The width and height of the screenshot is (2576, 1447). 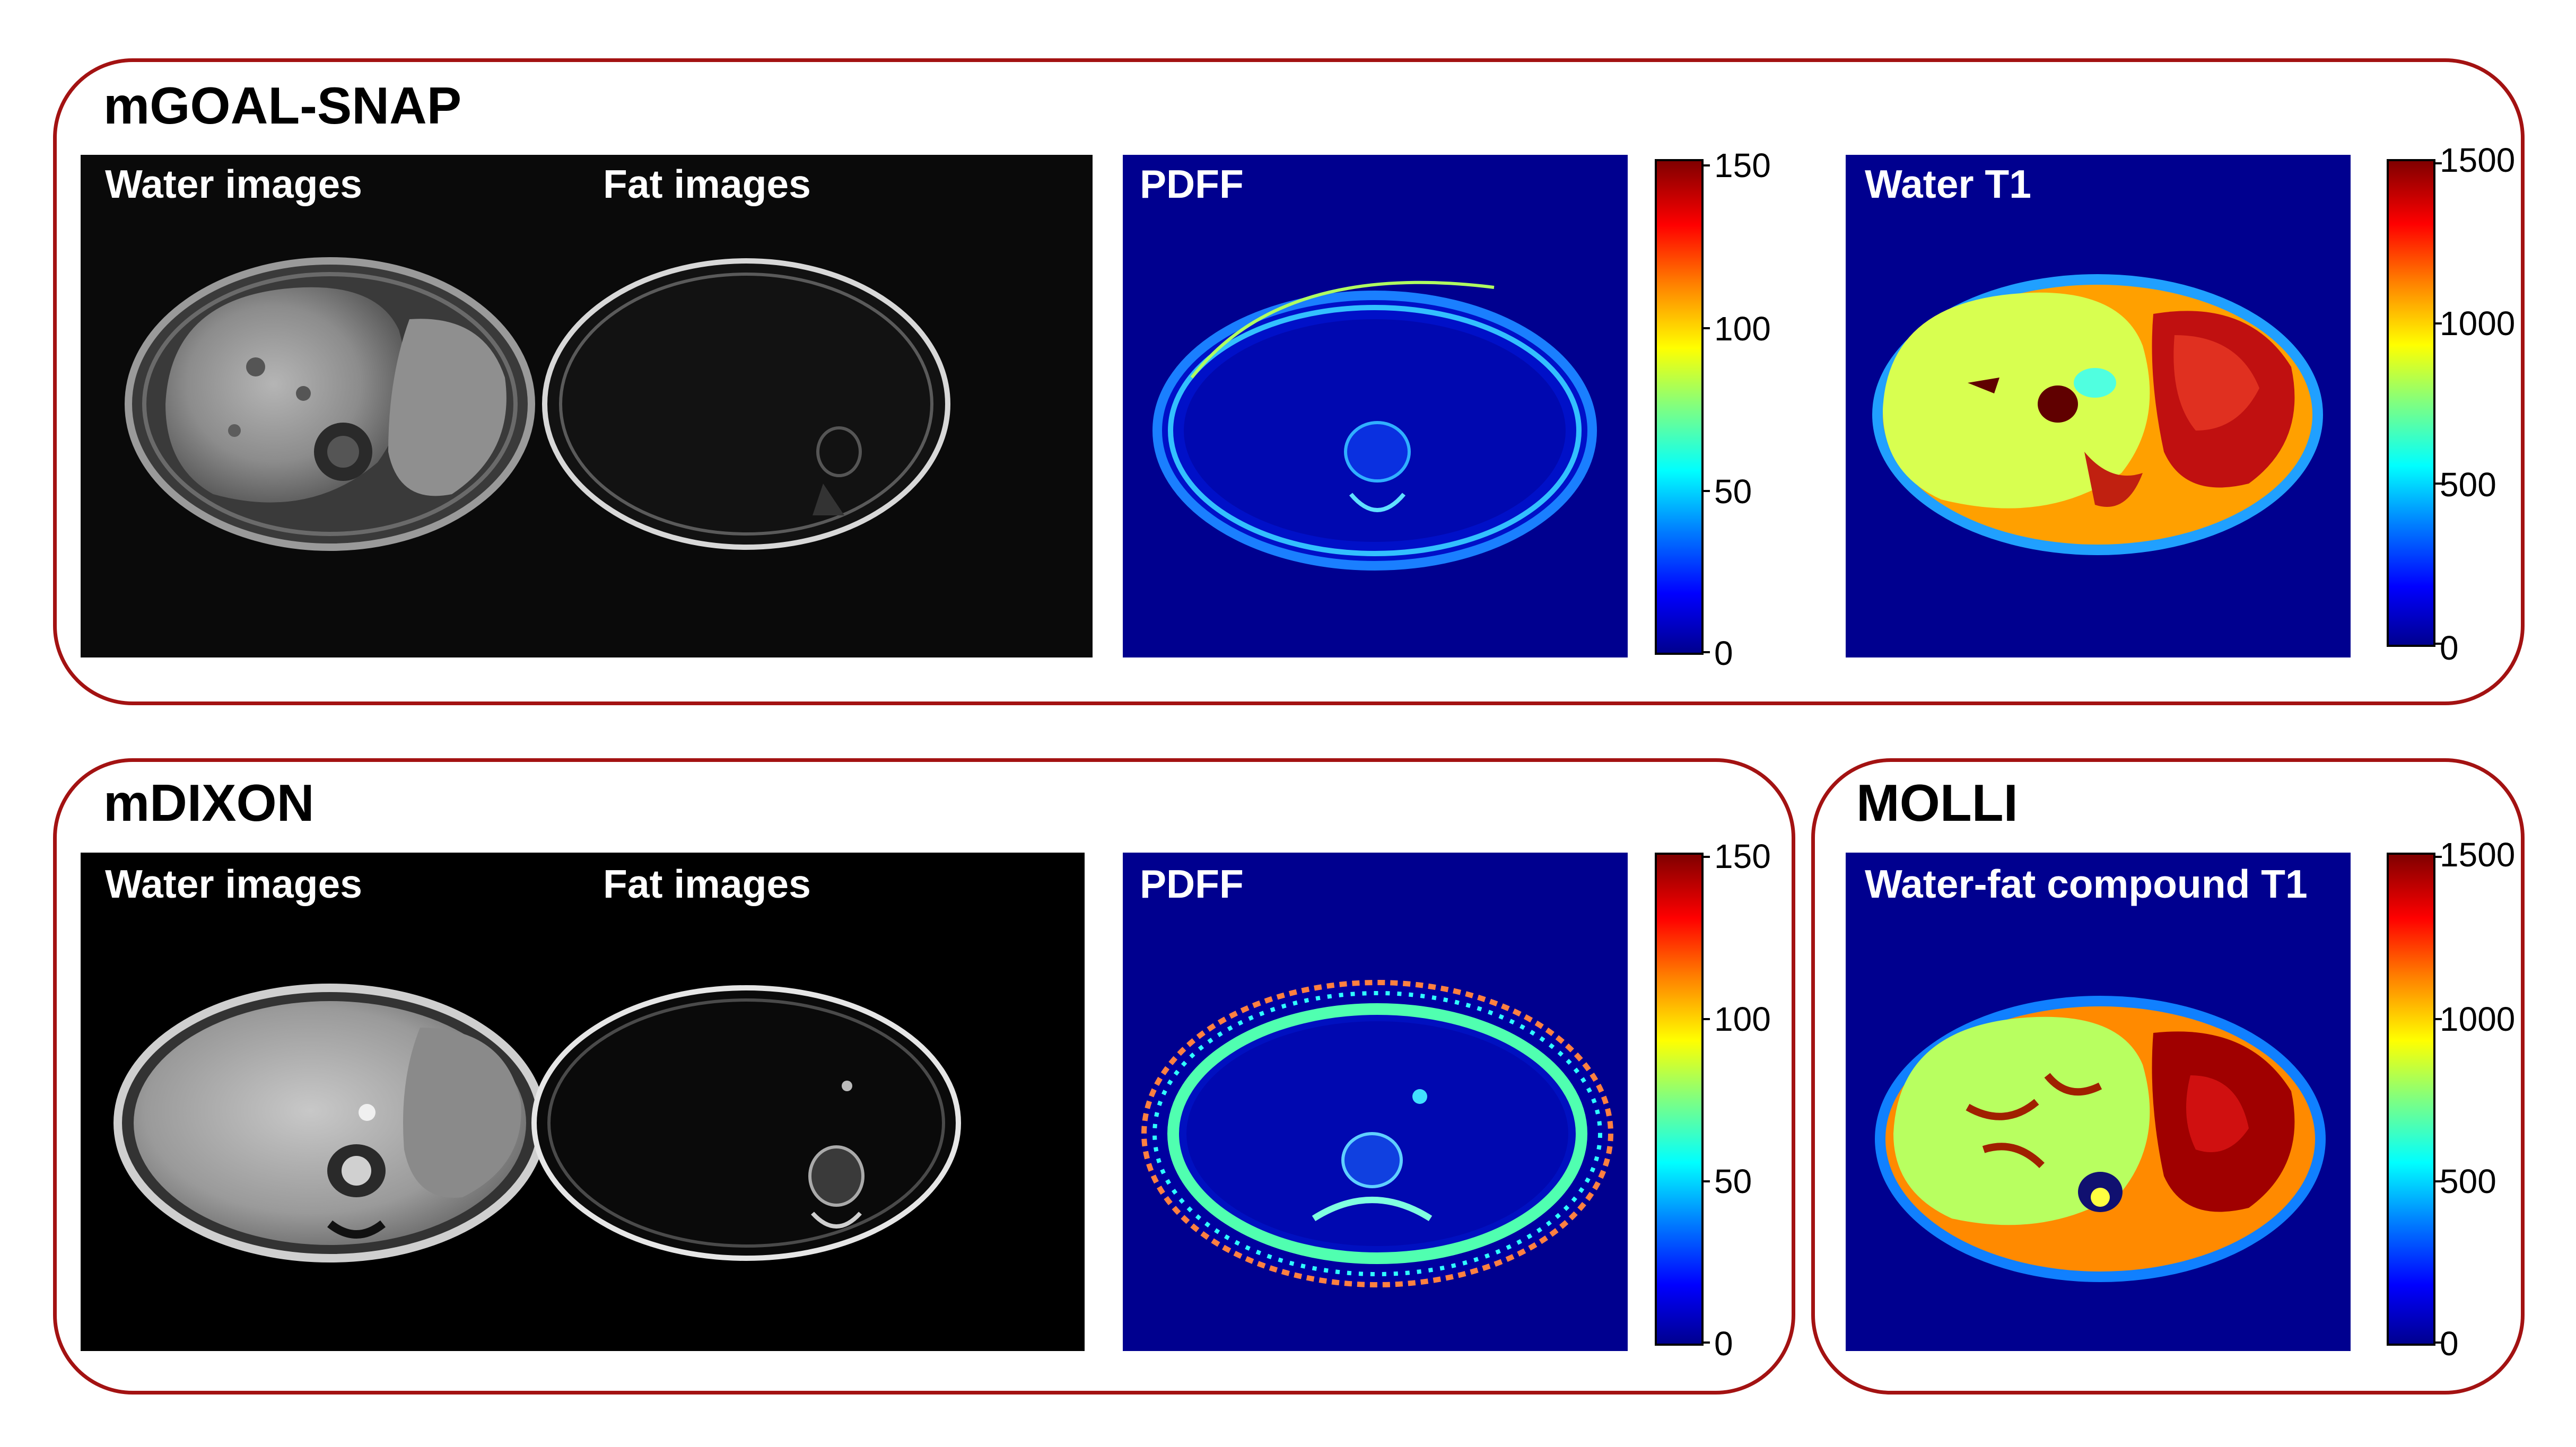 What do you see at coordinates (2097, 414) in the screenshot?
I see `goal-snap-t1-map` at bounding box center [2097, 414].